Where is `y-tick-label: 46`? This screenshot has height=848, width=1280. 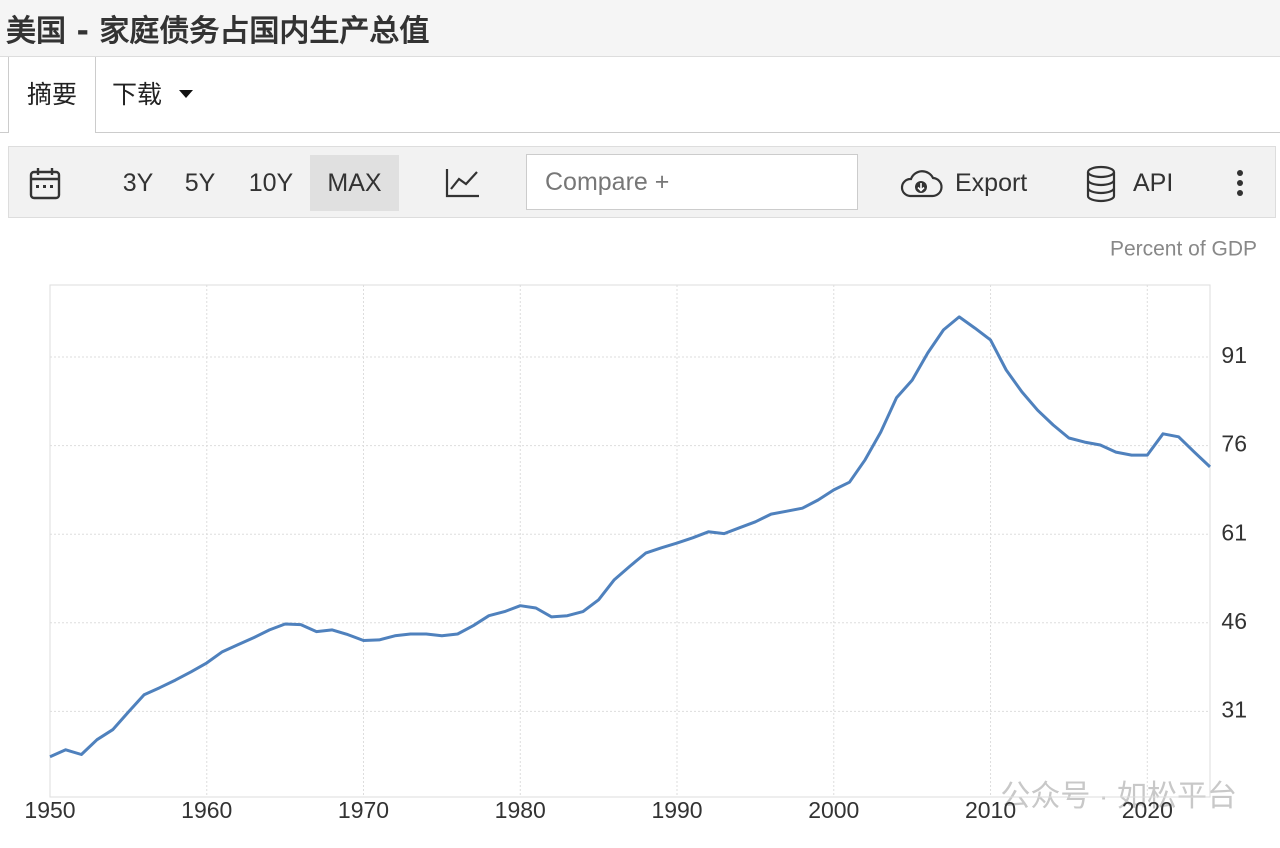 y-tick-label: 46 is located at coordinates (1234, 621).